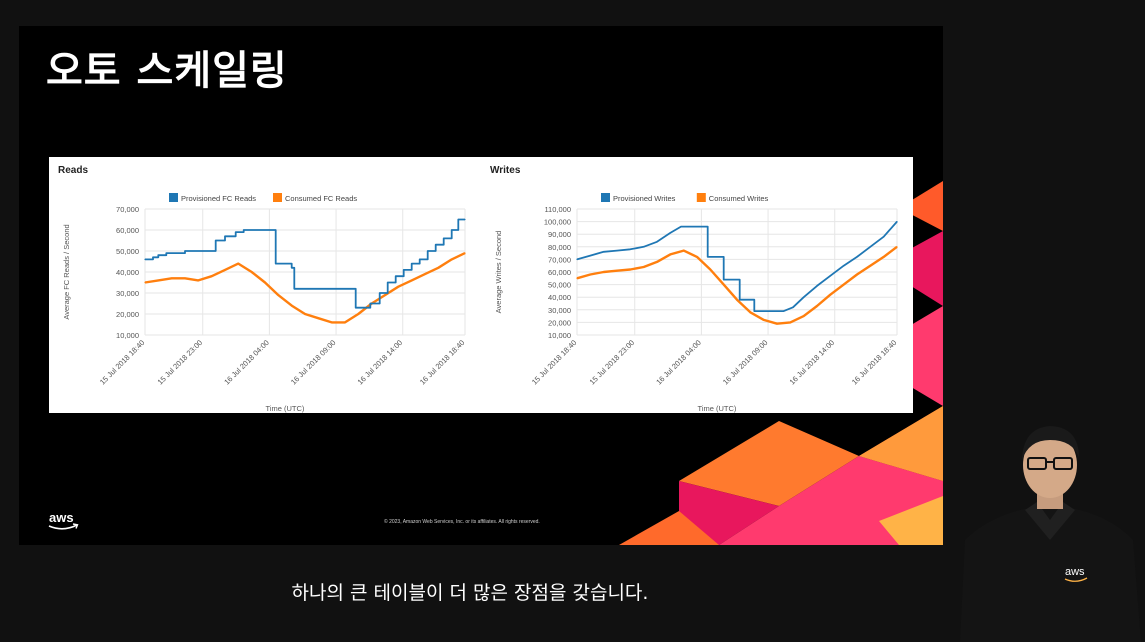 The width and height of the screenshot is (1145, 642). Describe the element at coordinates (559, 310) in the screenshot. I see `y-tick-label: 30,000` at that location.